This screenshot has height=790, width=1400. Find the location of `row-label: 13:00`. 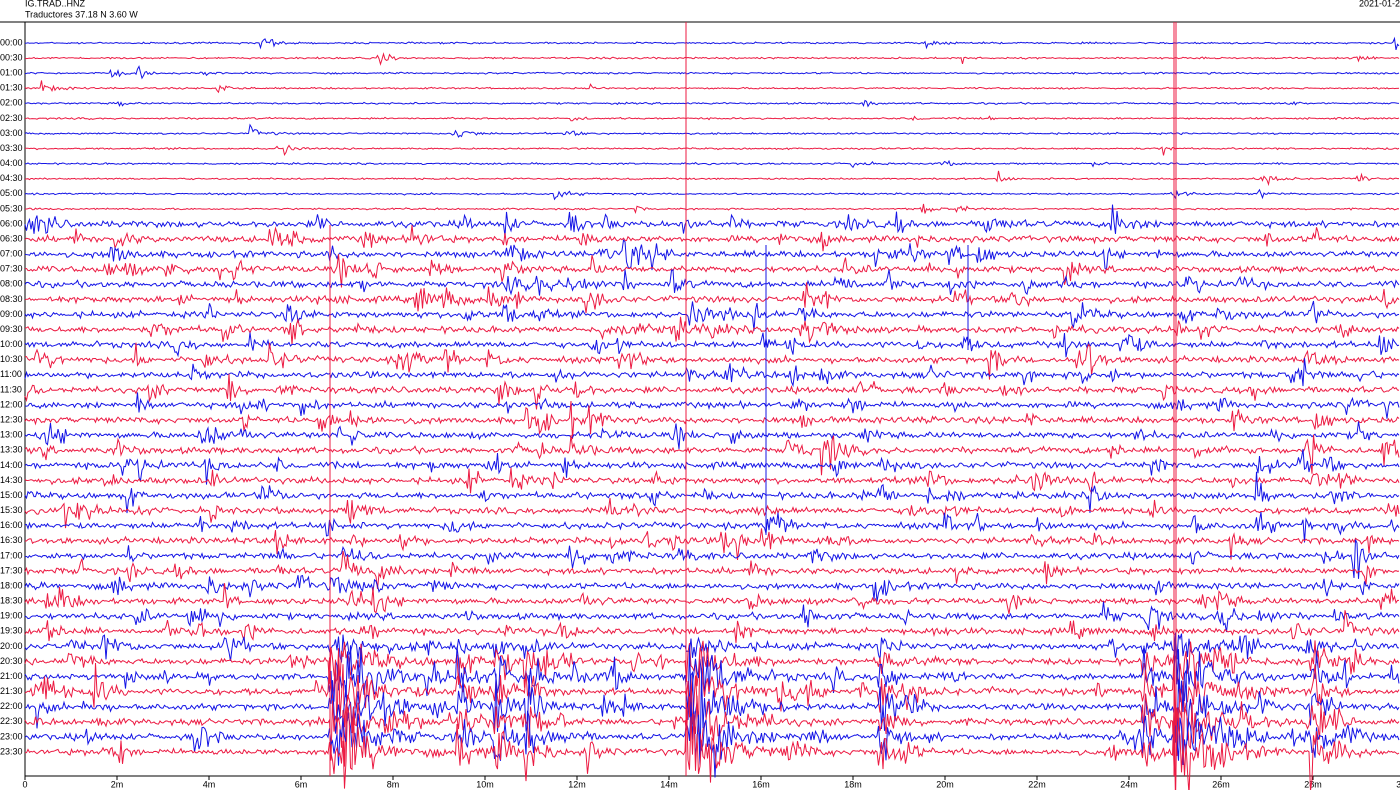

row-label: 13:00 is located at coordinates (11, 435).